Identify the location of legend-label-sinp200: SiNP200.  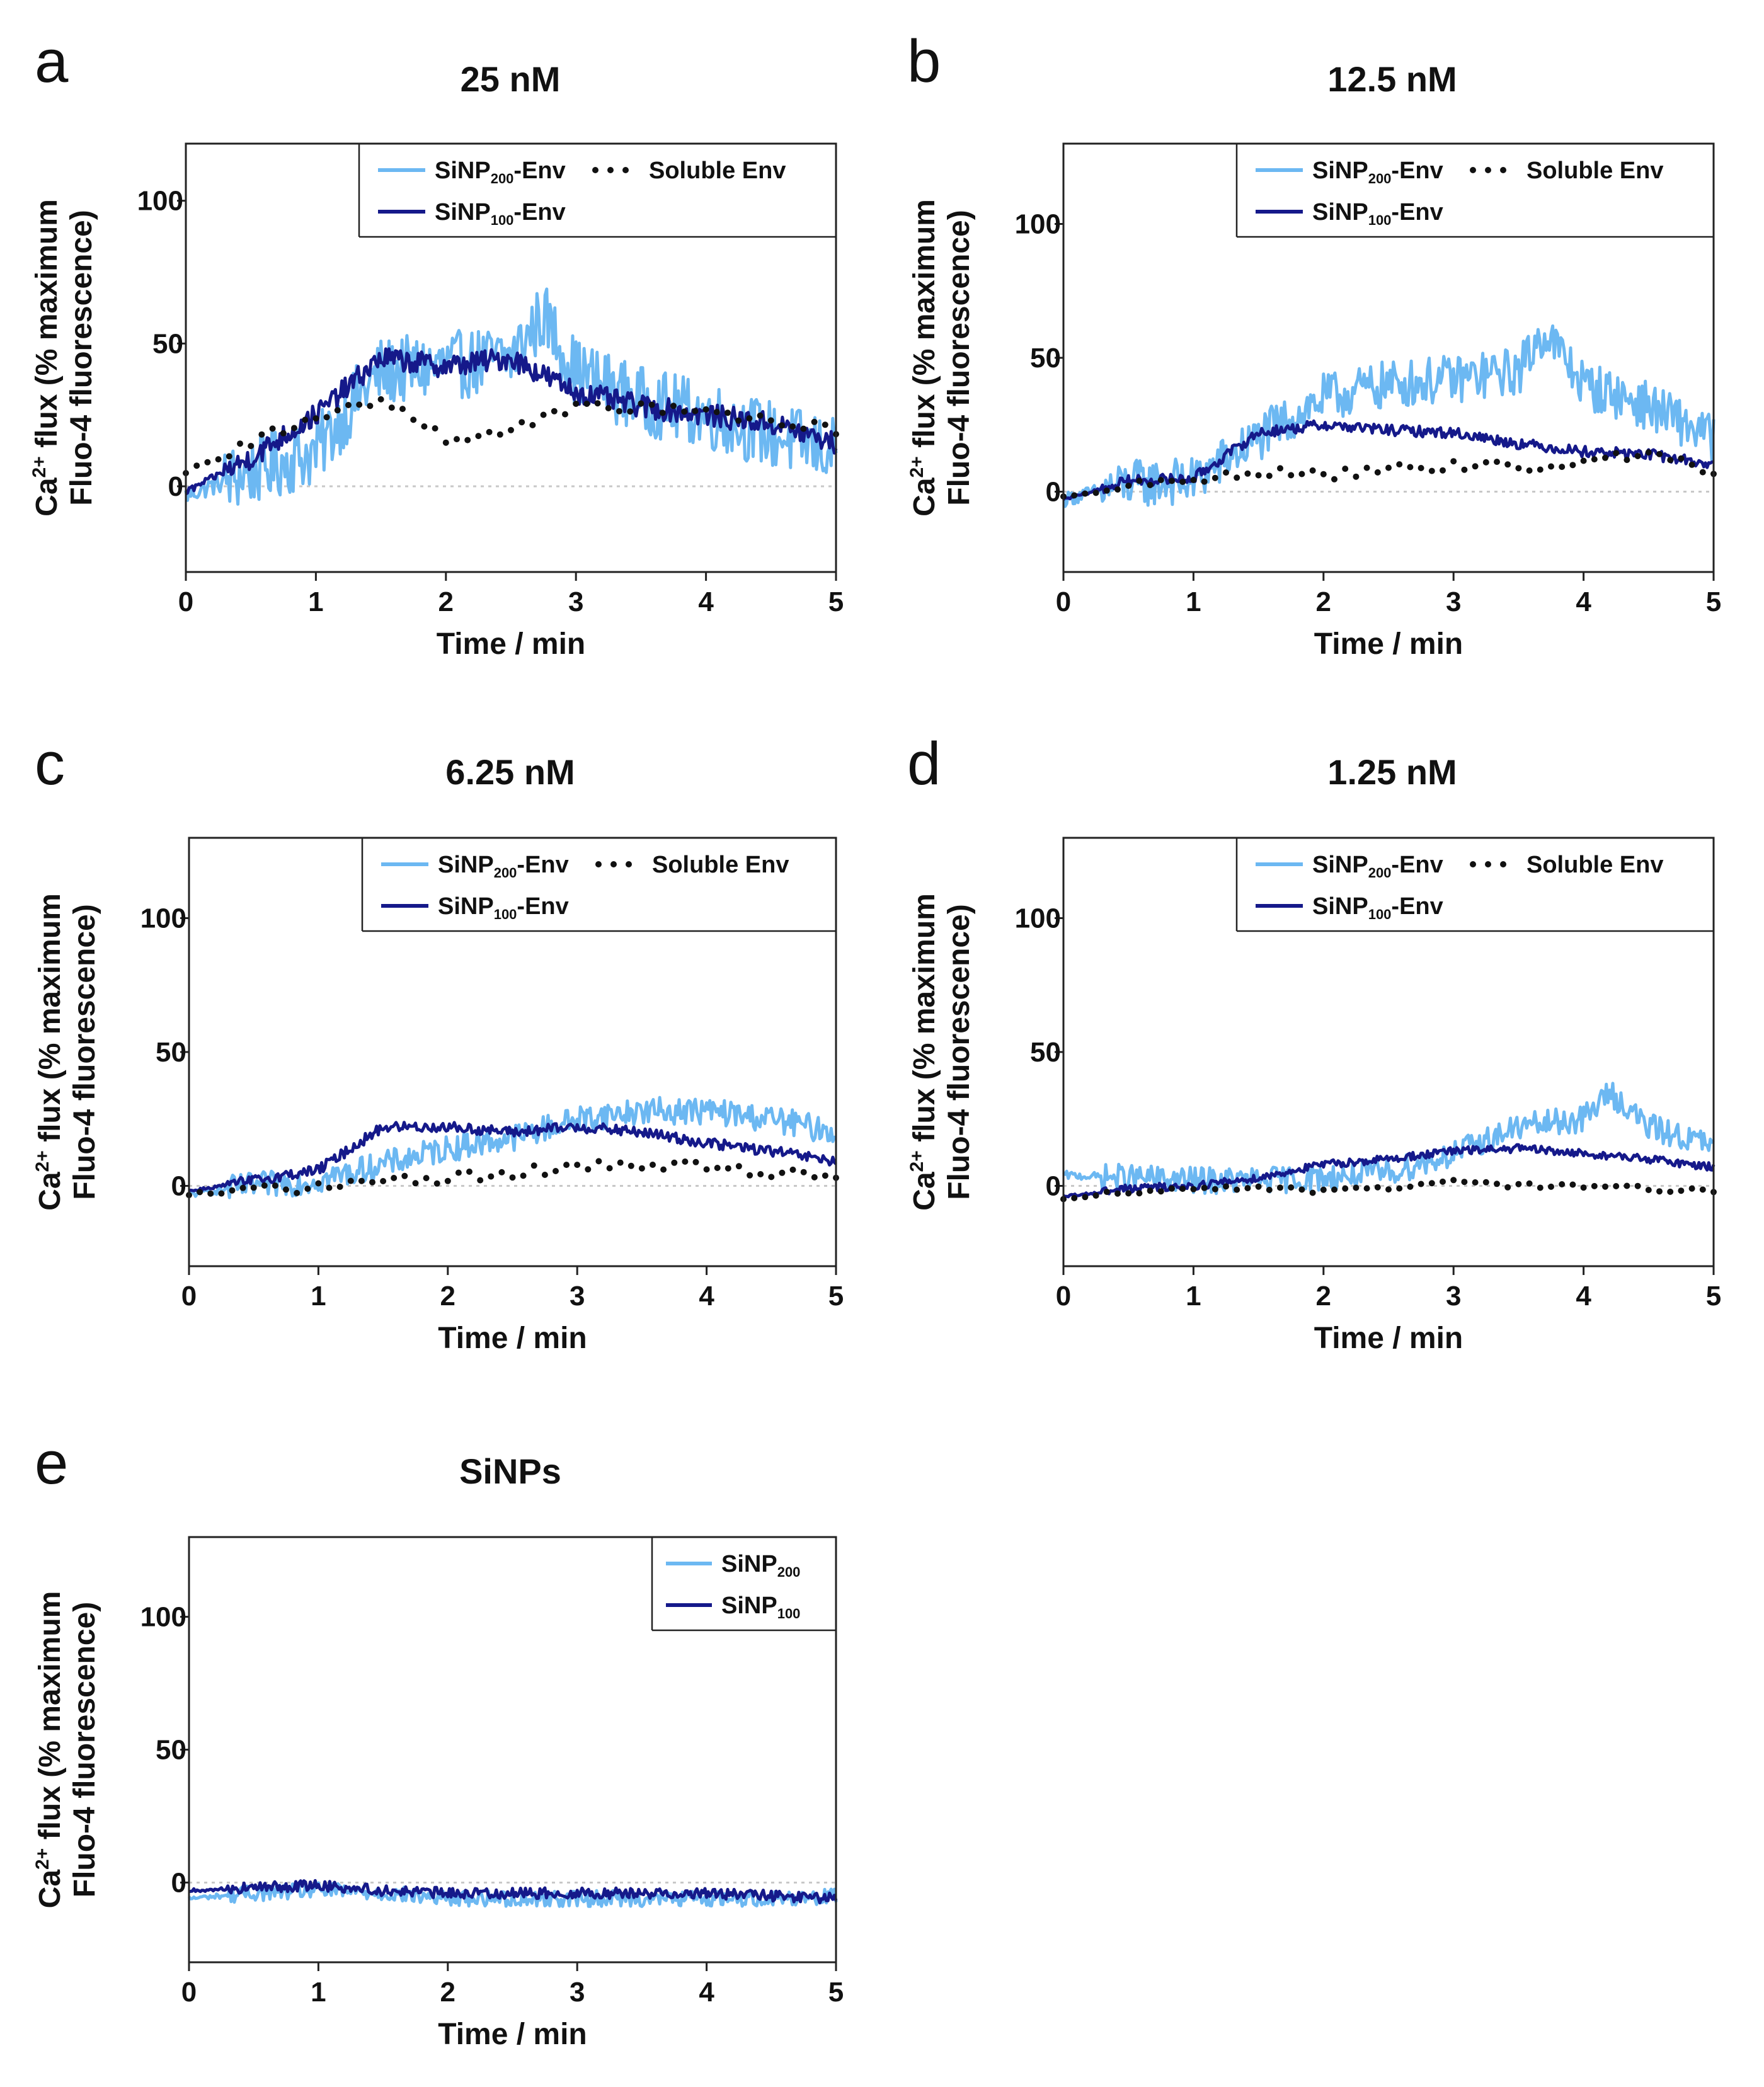
(760, 1566).